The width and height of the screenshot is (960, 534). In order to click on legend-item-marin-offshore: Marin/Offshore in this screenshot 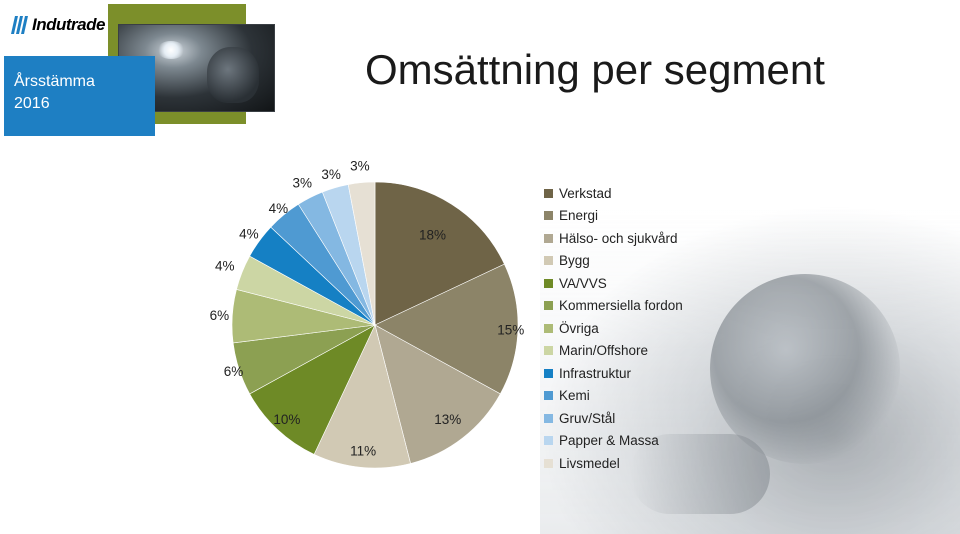, I will do `click(613, 351)`.